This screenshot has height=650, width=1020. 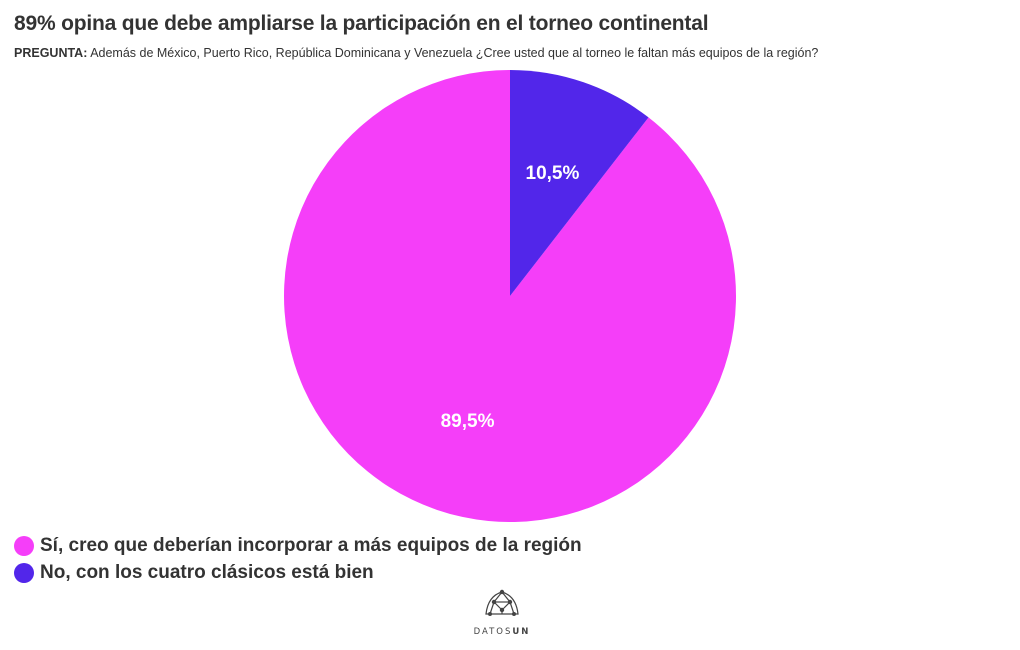 I want to click on legend-swatch-si, so click(x=24, y=545).